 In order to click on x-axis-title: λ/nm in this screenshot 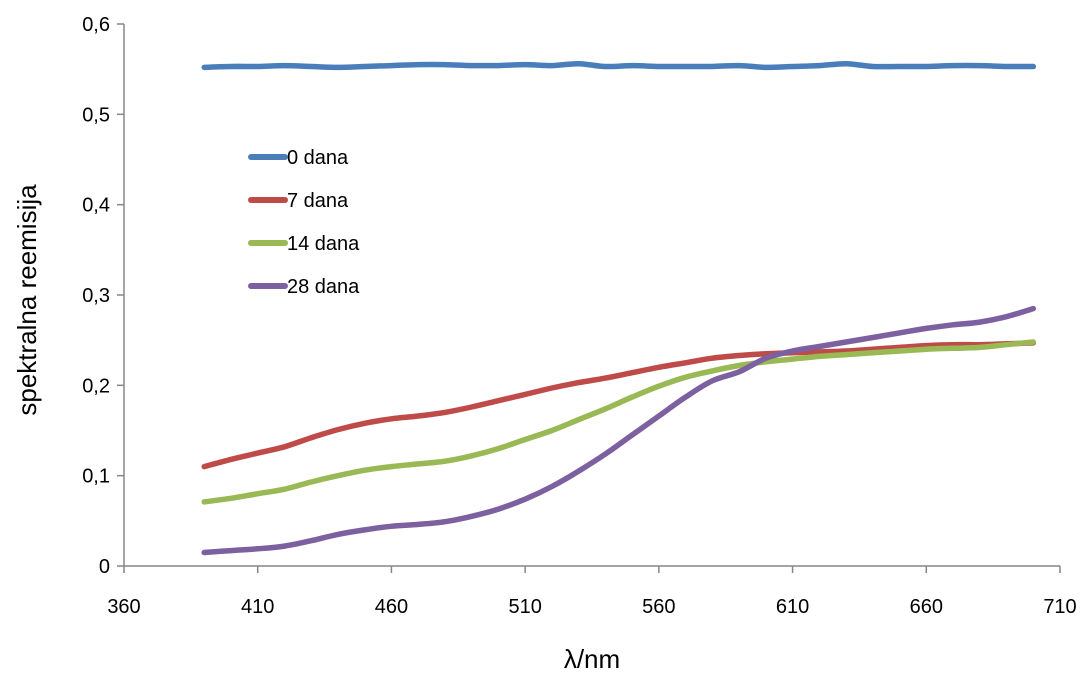, I will do `click(592, 659)`.